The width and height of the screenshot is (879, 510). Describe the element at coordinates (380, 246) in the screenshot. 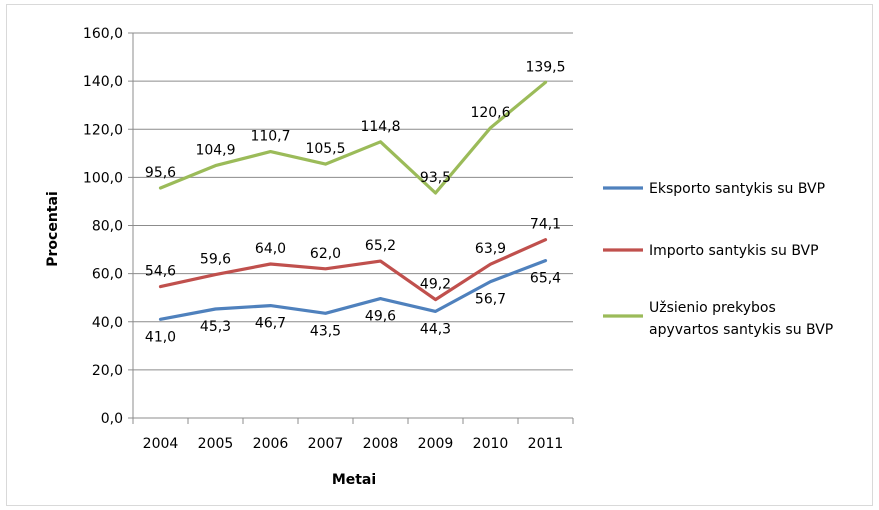

I see `data-label: 65,2` at that location.